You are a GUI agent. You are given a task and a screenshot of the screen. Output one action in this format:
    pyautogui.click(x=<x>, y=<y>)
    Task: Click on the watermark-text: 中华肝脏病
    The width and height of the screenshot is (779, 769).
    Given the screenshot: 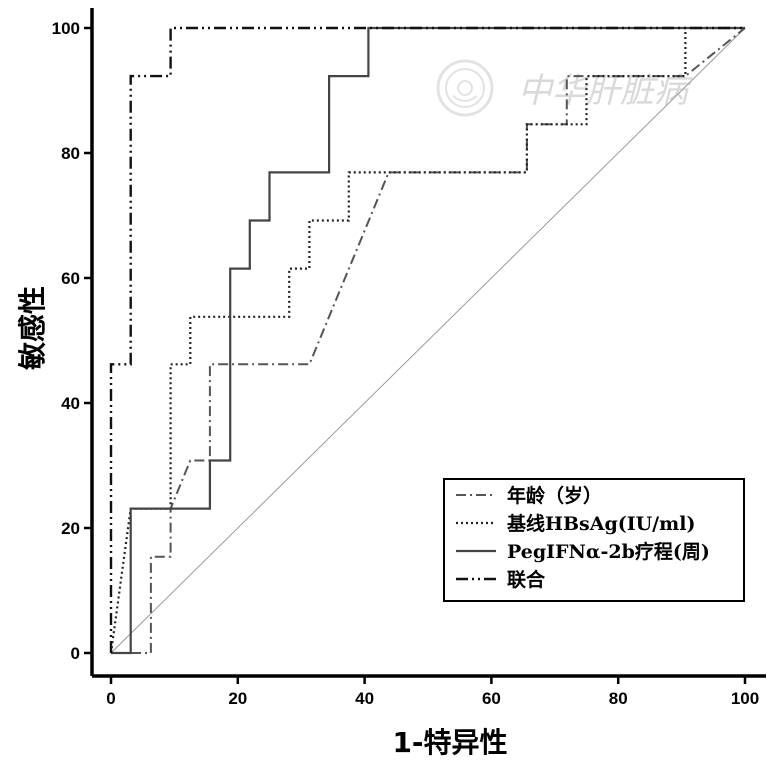 What is the action you would take?
    pyautogui.click(x=605, y=91)
    